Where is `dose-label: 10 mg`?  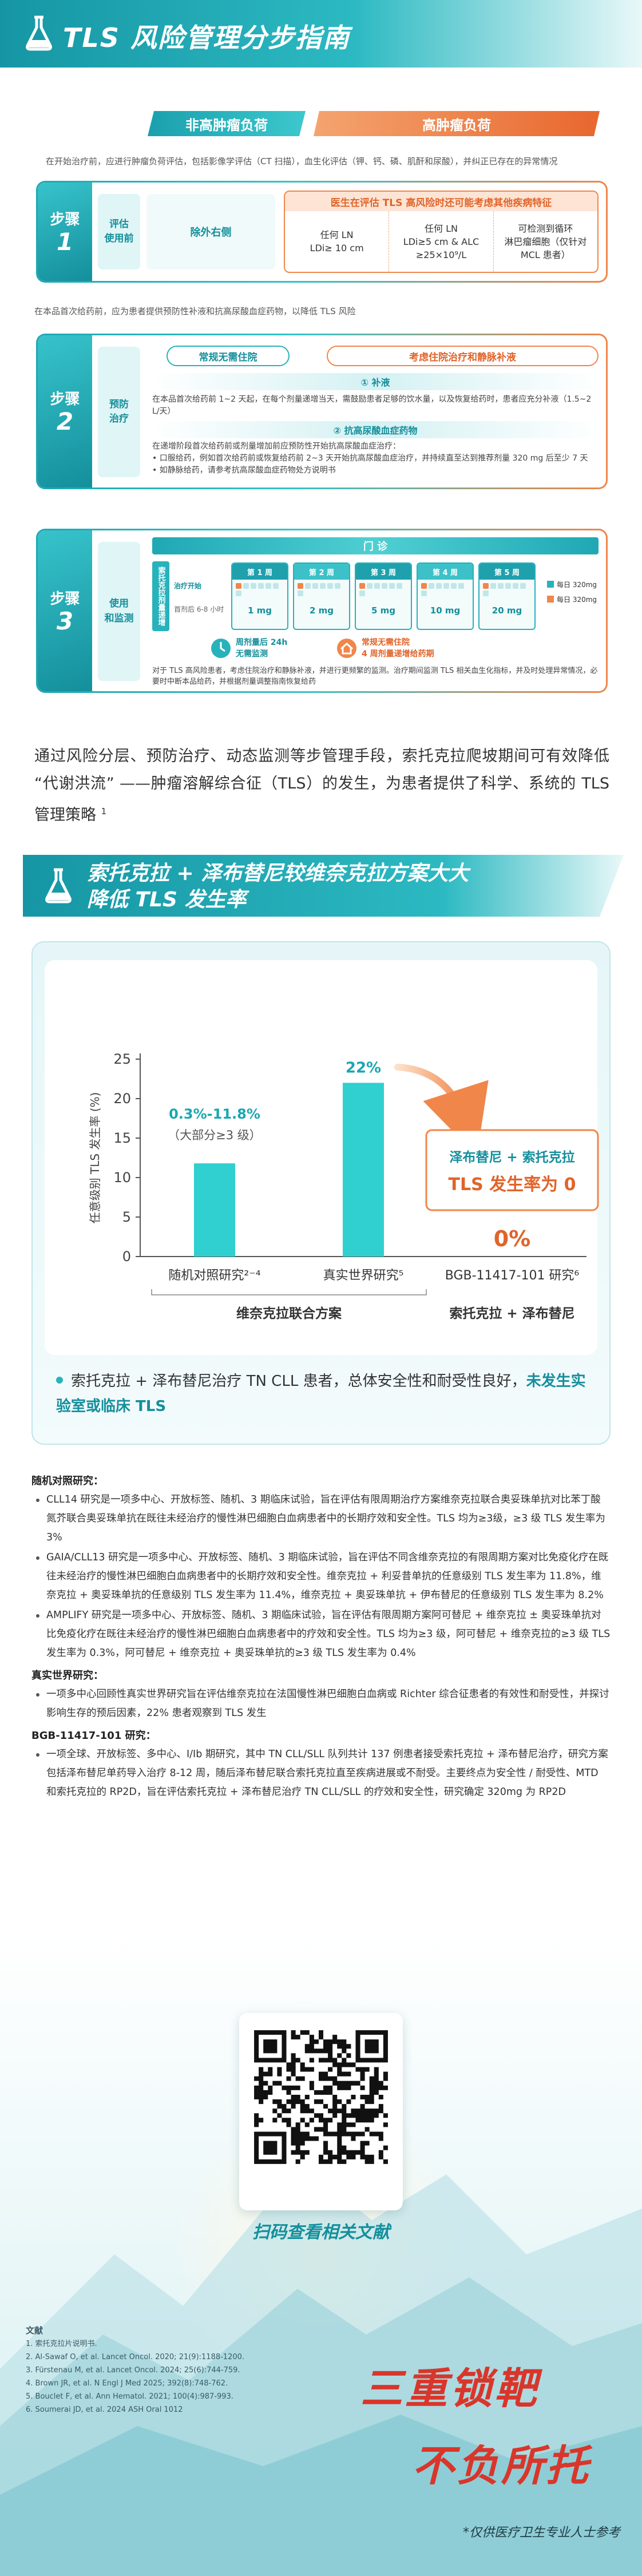
dose-label: 10 mg is located at coordinates (445, 610).